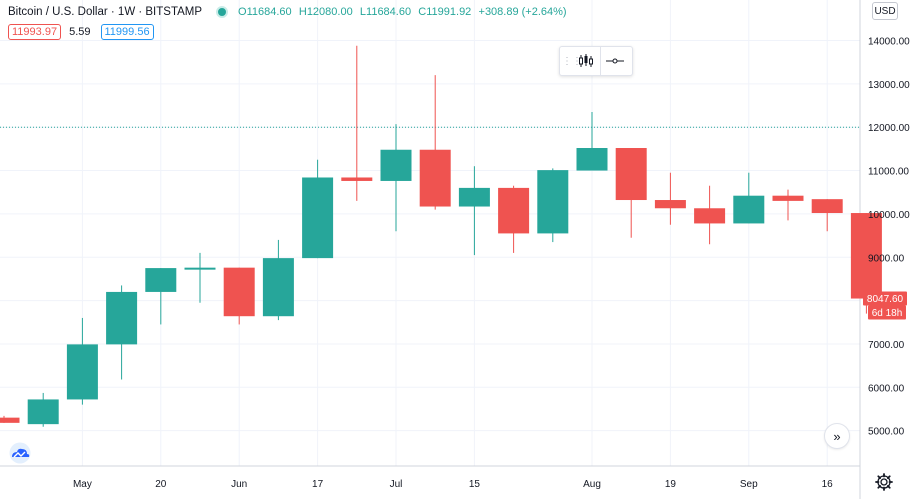 This screenshot has height=499, width=915. I want to click on sell-price-button: 11993.97, so click(35, 32).